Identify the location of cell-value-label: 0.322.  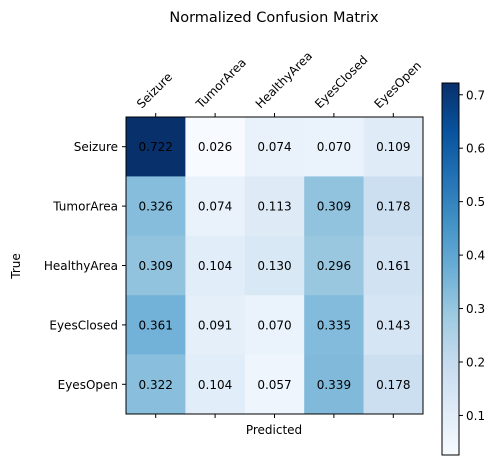
(156, 385).